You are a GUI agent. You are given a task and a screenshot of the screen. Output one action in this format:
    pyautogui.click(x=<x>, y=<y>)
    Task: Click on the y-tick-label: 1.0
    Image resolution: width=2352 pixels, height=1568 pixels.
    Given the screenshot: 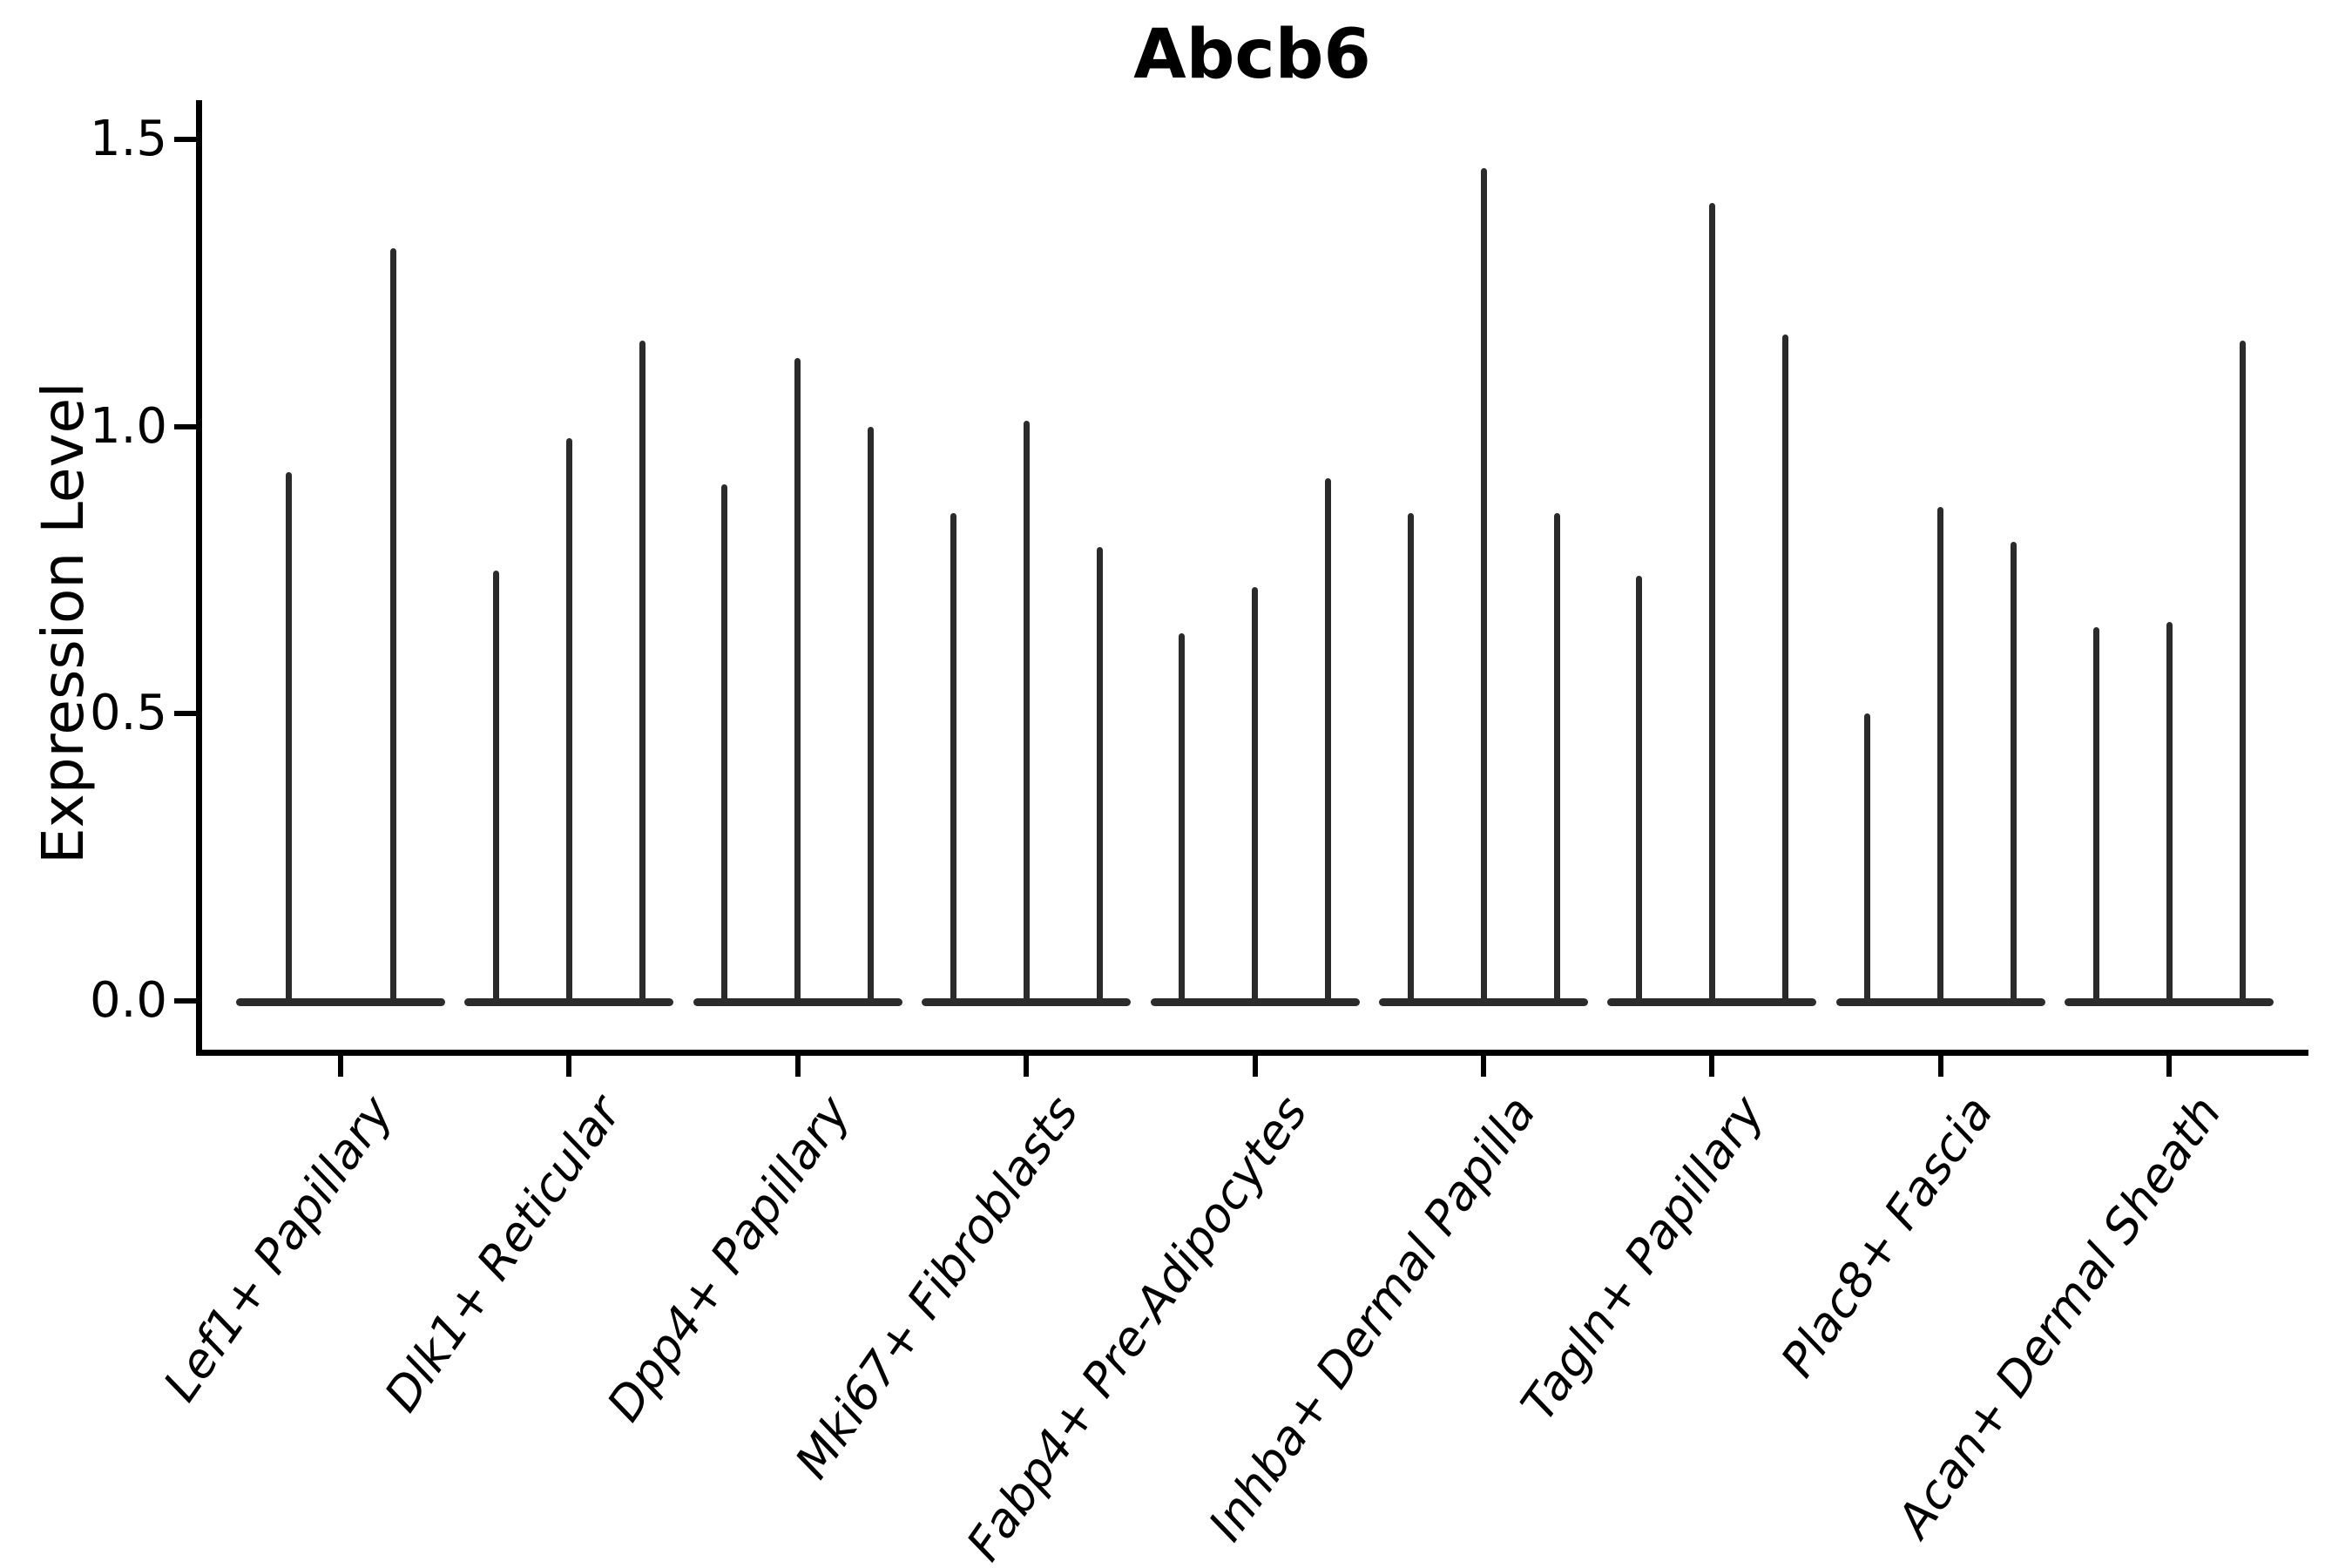 What is the action you would take?
    pyautogui.click(x=128, y=426)
    